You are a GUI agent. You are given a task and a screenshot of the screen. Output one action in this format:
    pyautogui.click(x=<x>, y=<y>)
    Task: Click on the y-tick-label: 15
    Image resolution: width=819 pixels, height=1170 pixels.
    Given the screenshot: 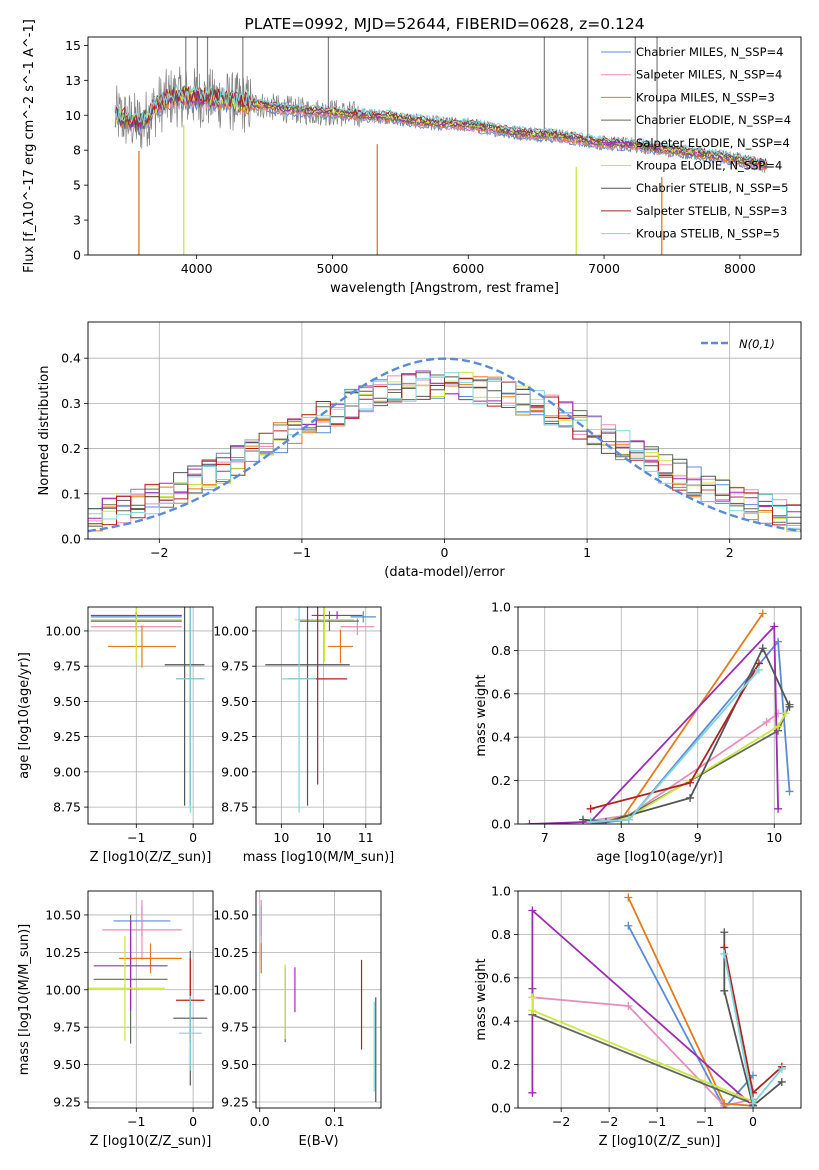 What is the action you would take?
    pyautogui.click(x=73, y=45)
    